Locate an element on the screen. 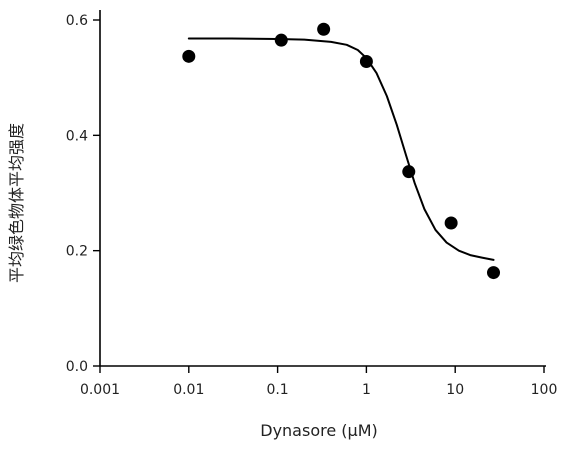  x-tick-label: 0.1 is located at coordinates (277, 390).